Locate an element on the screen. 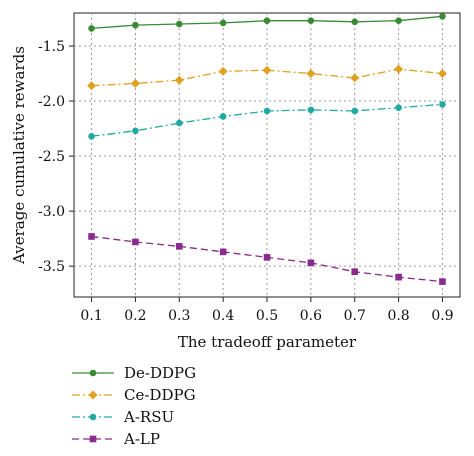 Image resolution: width=474 pixels, height=456 pixels. legend-item: A-LP is located at coordinates (170, 439).